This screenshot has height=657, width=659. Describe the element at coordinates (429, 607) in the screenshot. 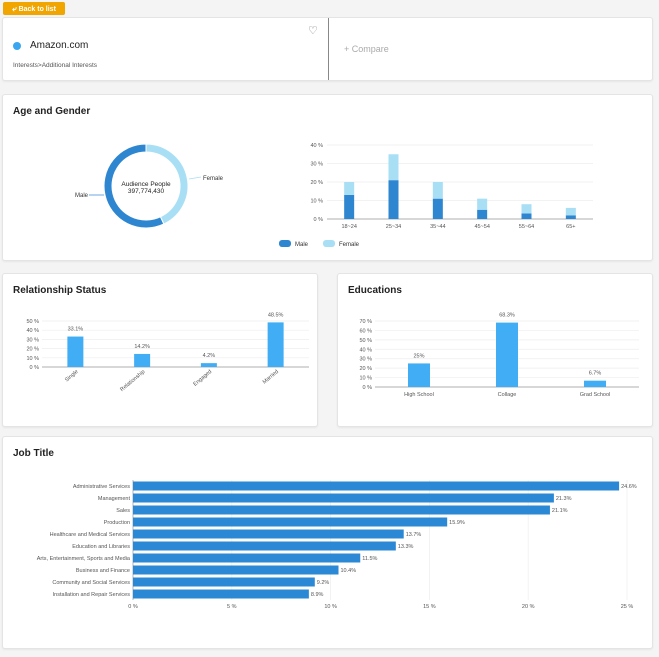

I see `x-tick-label: 15 %` at that location.